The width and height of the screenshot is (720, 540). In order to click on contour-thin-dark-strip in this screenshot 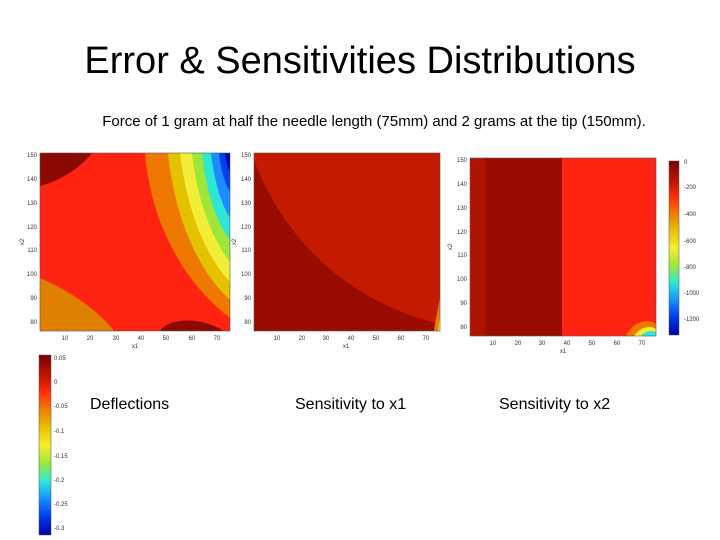, I will do `click(477, 247)`.